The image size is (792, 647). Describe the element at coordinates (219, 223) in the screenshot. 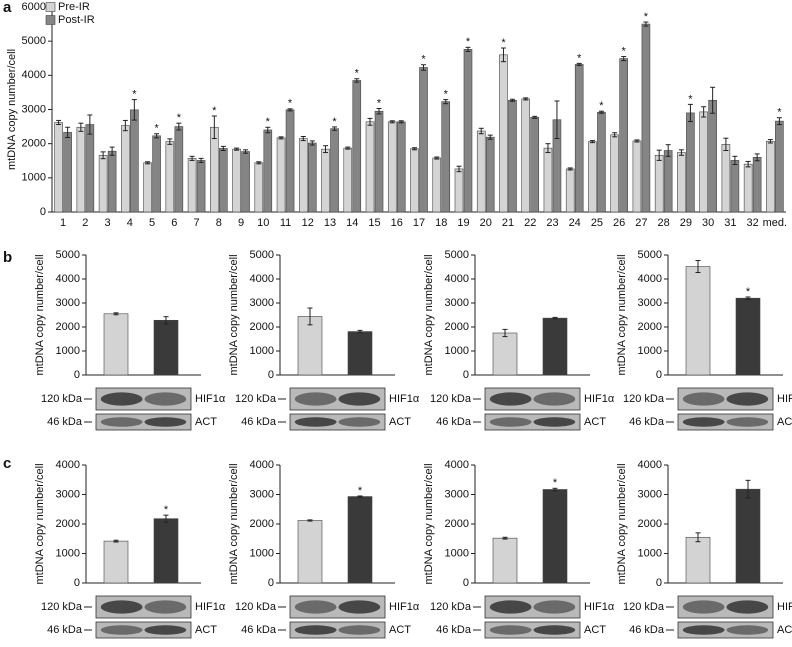

I see `x-tick-label: 8` at that location.